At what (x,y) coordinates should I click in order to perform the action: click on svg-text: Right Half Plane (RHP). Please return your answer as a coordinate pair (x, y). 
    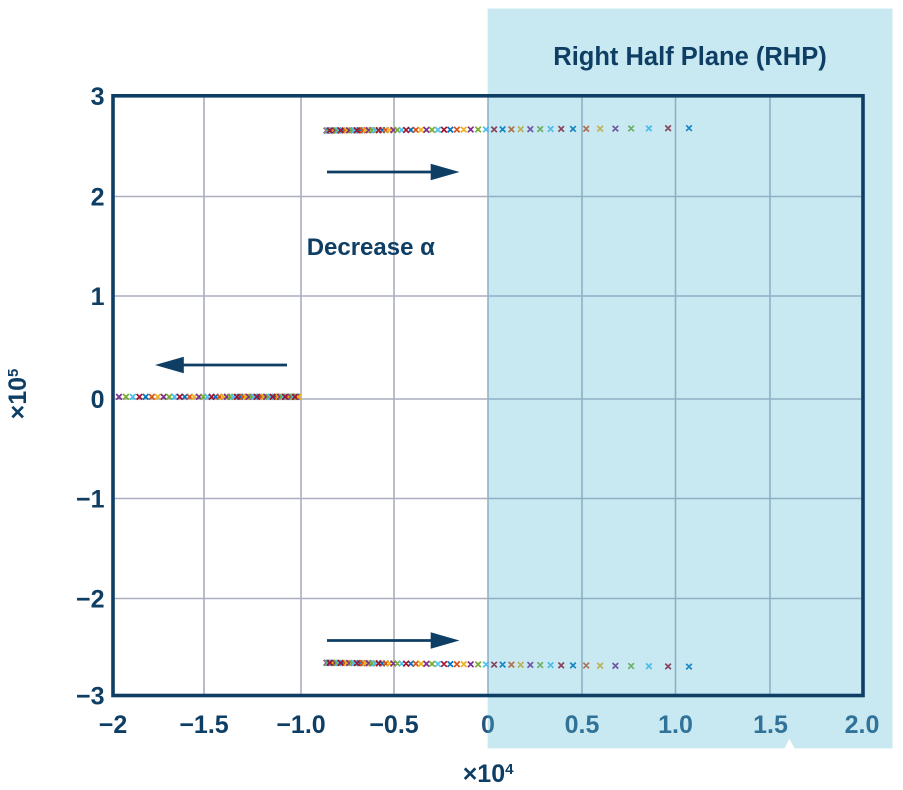
    Looking at the image, I should click on (689, 57).